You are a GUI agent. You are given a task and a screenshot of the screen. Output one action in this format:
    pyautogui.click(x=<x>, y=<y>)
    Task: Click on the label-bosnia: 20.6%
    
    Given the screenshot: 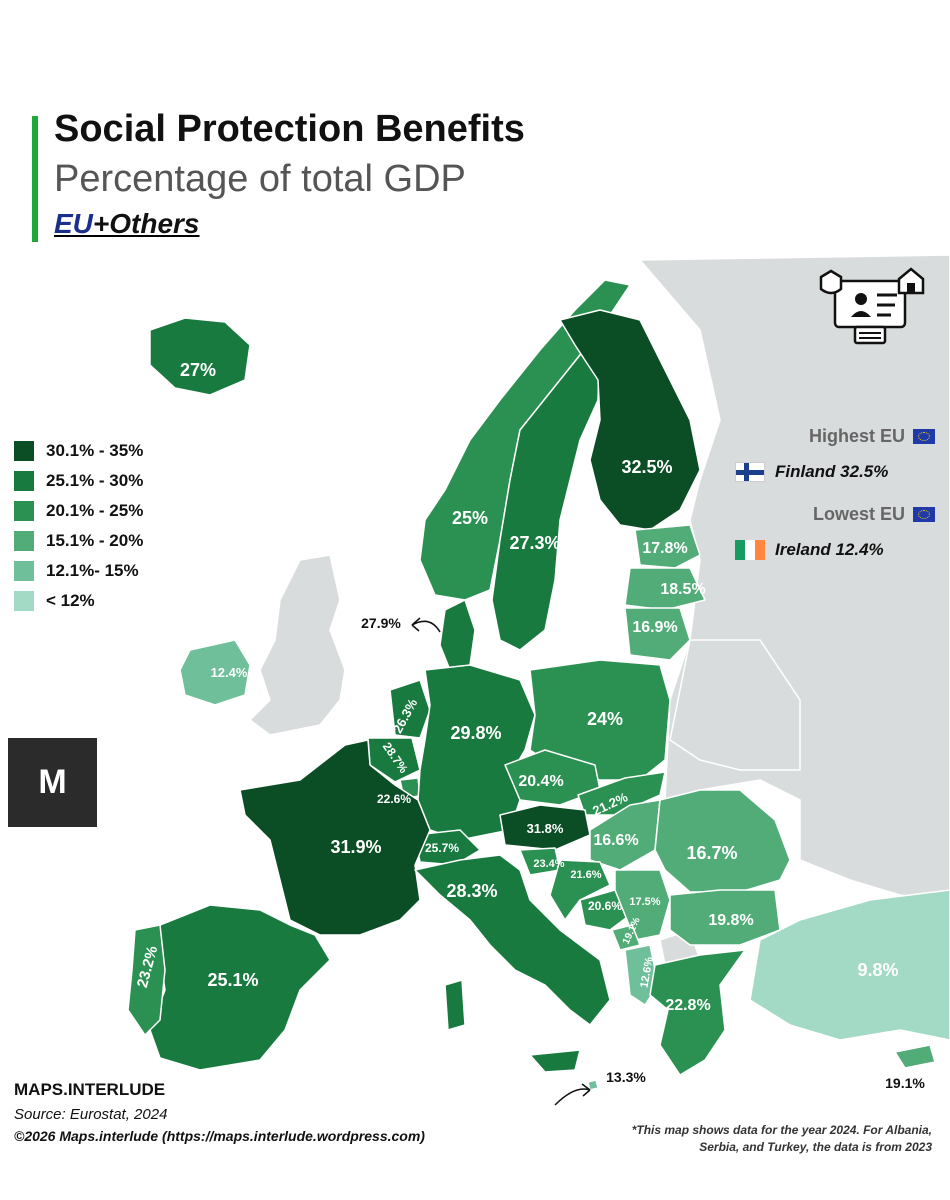 What is the action you would take?
    pyautogui.click(x=605, y=906)
    